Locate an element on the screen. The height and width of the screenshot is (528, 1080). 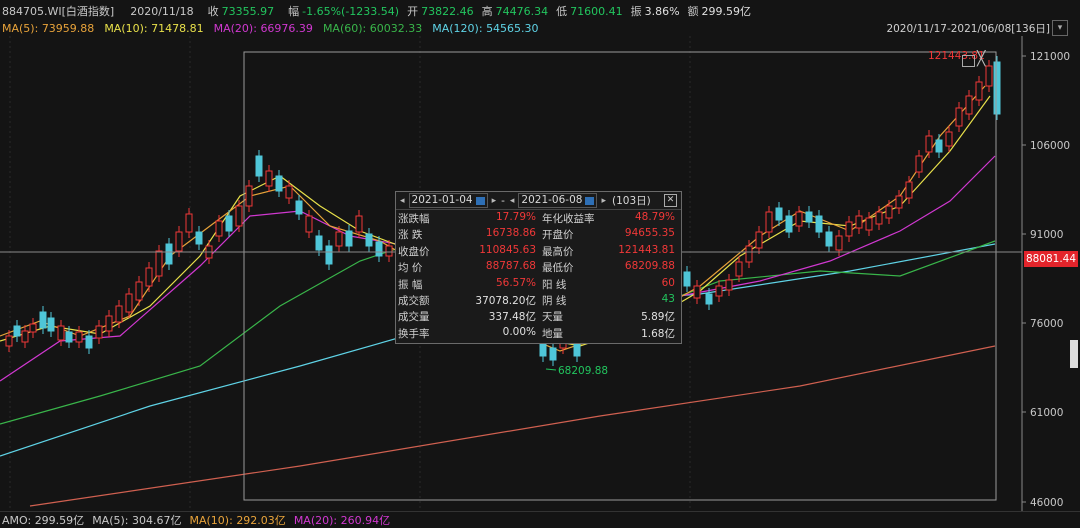
panel-edge-handle is located at coordinates (1074, 354).